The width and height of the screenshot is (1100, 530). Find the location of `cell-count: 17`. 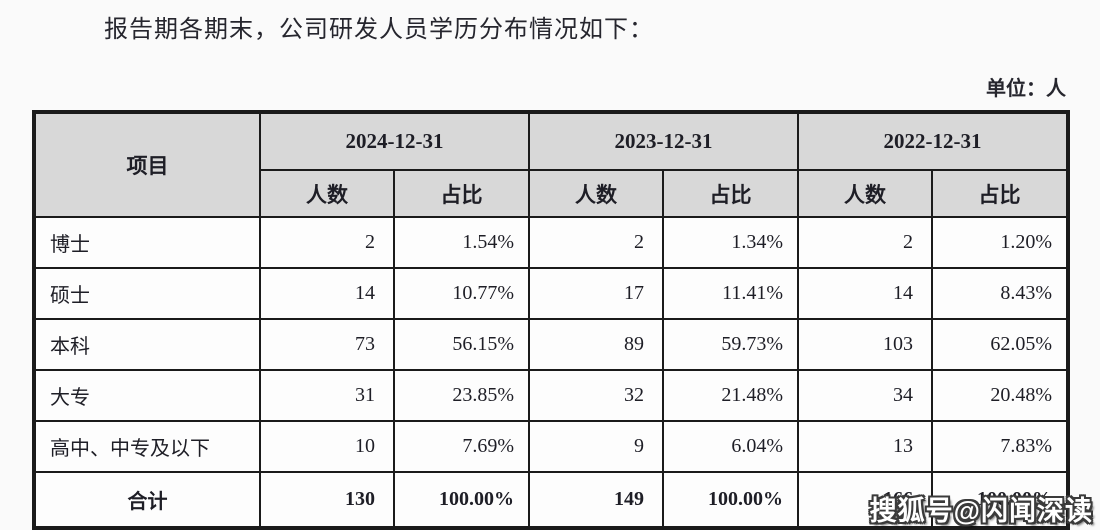

cell-count: 17 is located at coordinates (596, 293).